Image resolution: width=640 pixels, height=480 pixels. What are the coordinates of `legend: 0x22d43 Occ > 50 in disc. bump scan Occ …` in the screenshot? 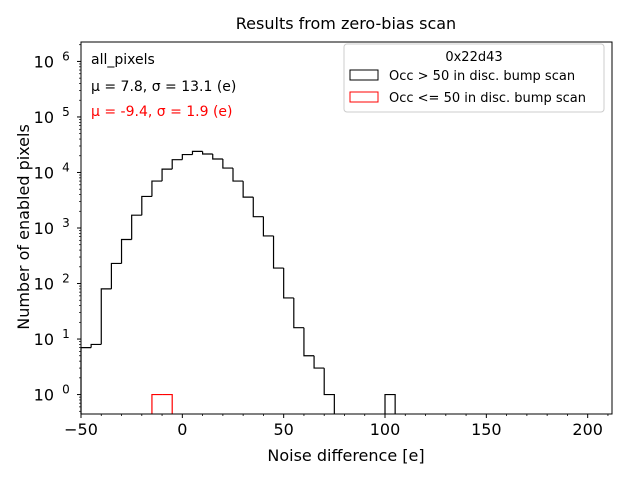 It's located at (474, 78).